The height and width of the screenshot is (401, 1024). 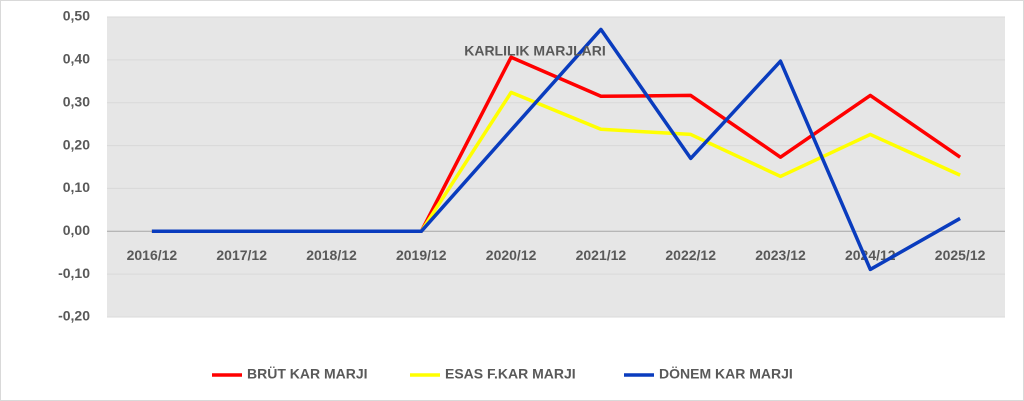 What do you see at coordinates (870, 255) in the screenshot?
I see `x-tick-label: 2024/12` at bounding box center [870, 255].